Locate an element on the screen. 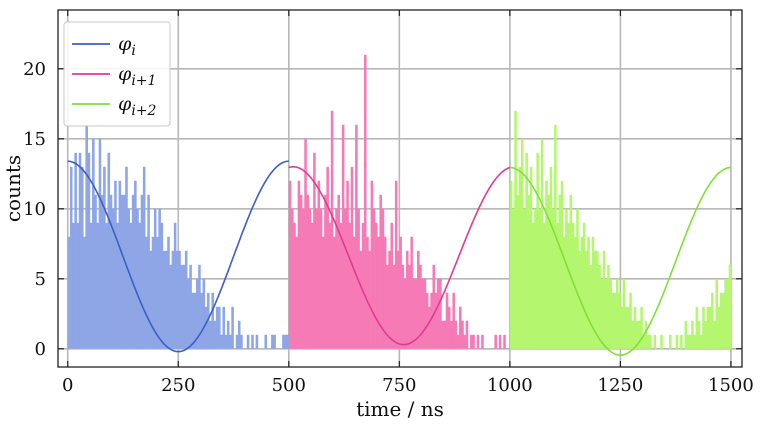 The image size is (768, 424). x-tick-label: 750 is located at coordinates (399, 385).